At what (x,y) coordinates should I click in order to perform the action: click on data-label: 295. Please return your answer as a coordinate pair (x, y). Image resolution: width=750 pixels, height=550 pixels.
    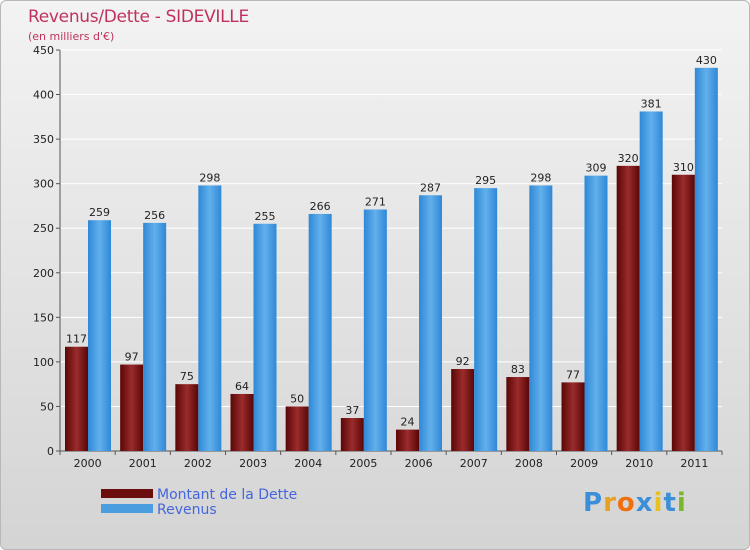
    Looking at the image, I should click on (485, 180).